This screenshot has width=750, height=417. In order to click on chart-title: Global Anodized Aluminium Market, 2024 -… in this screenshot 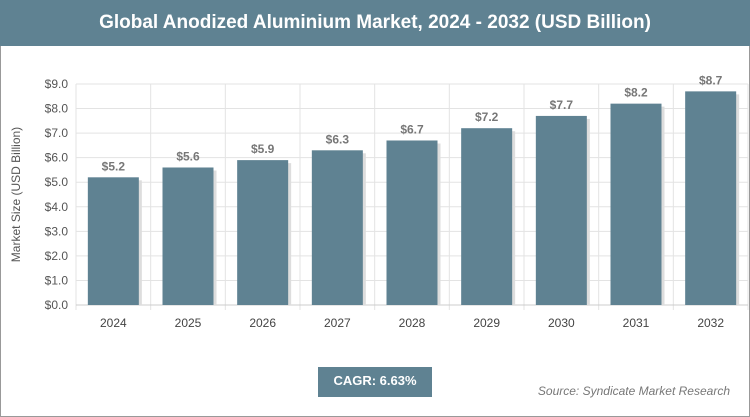, I will do `click(375, 23)`.